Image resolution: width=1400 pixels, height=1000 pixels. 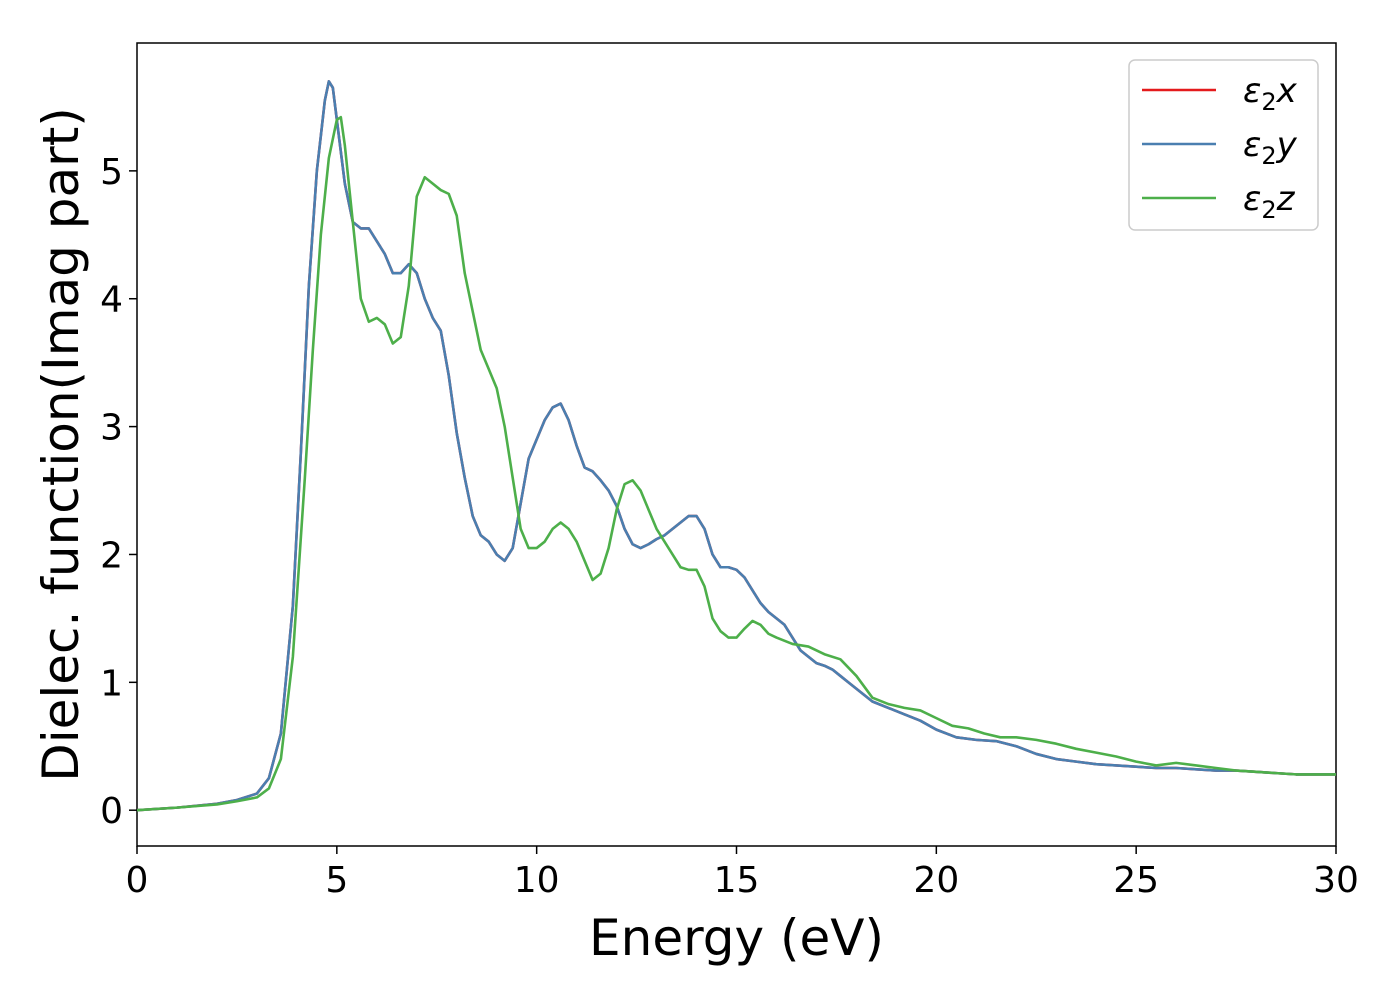 What do you see at coordinates (111, 428) in the screenshot?
I see `y-tick-label: 3` at bounding box center [111, 428].